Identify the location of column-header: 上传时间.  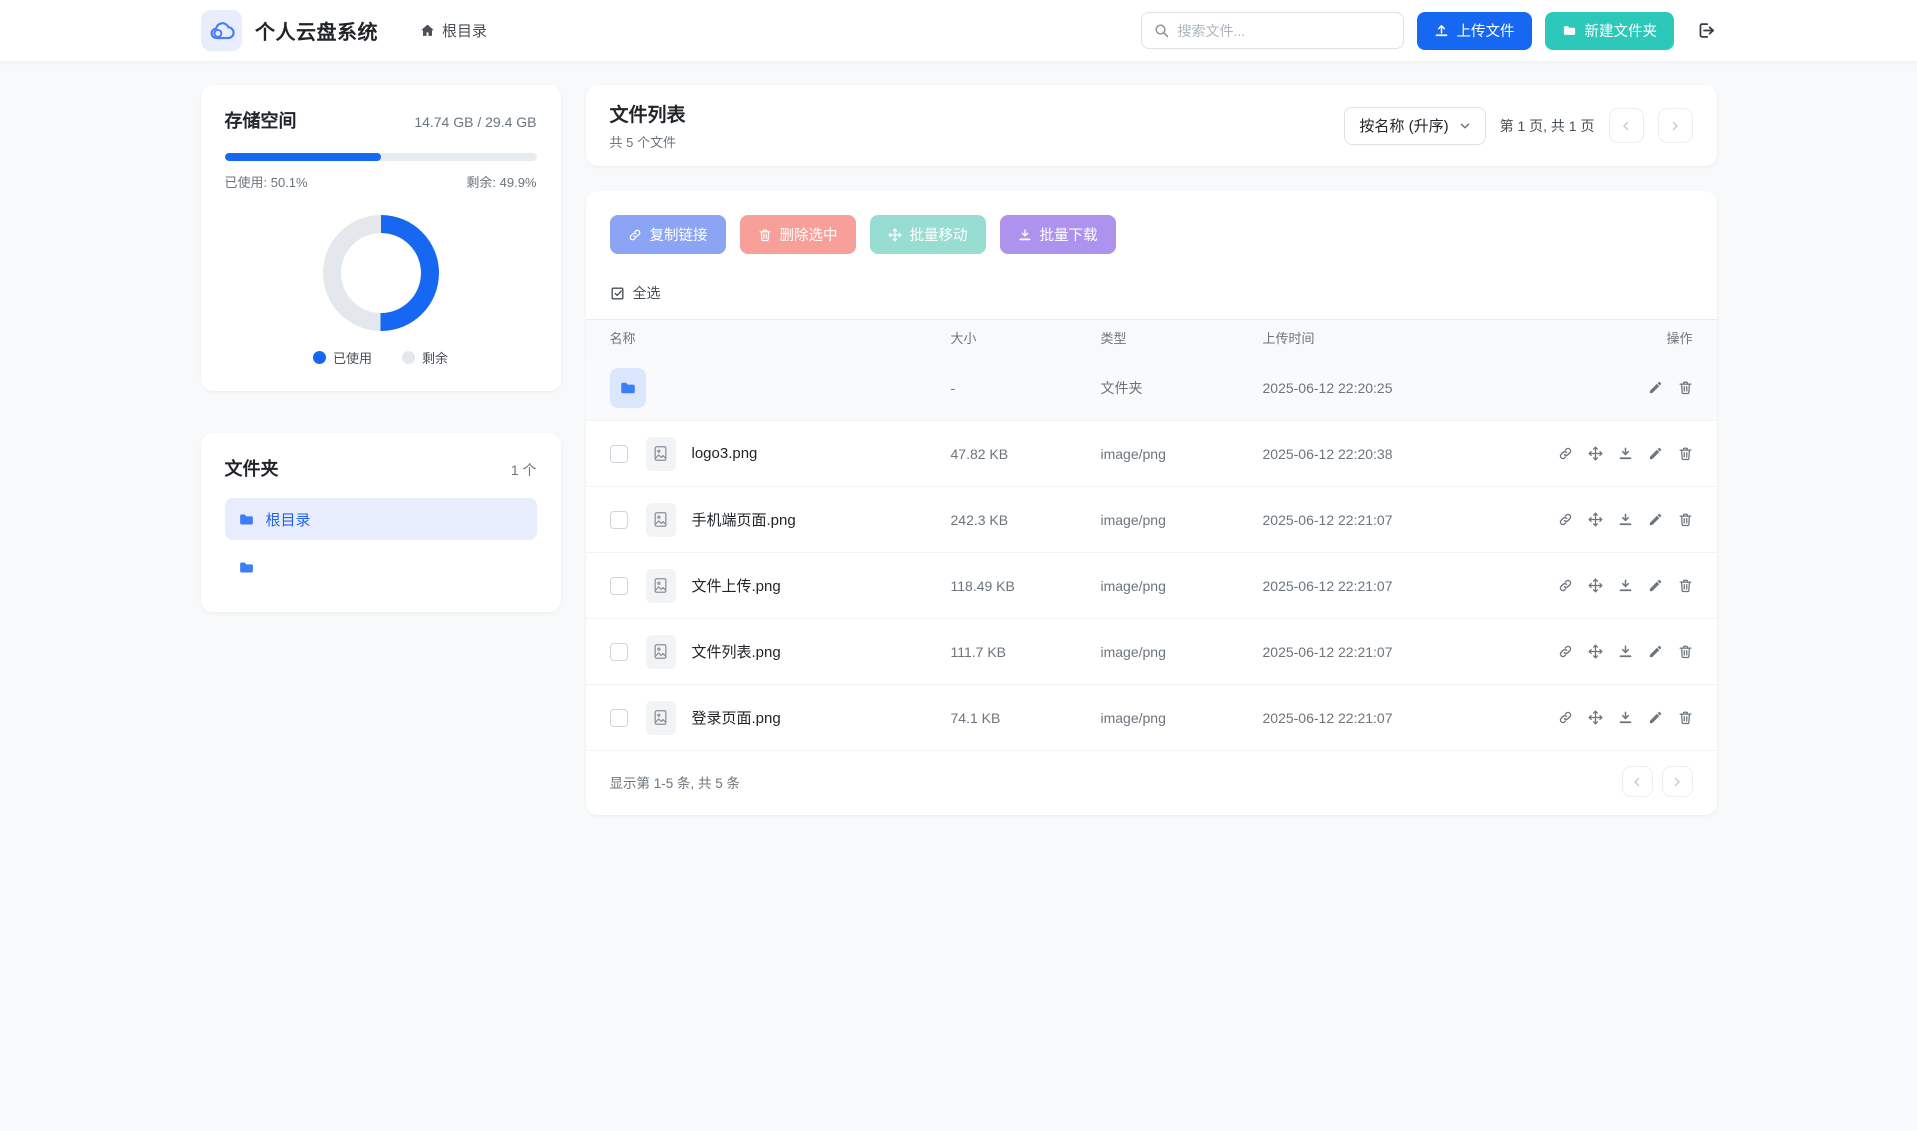
(1288, 338).